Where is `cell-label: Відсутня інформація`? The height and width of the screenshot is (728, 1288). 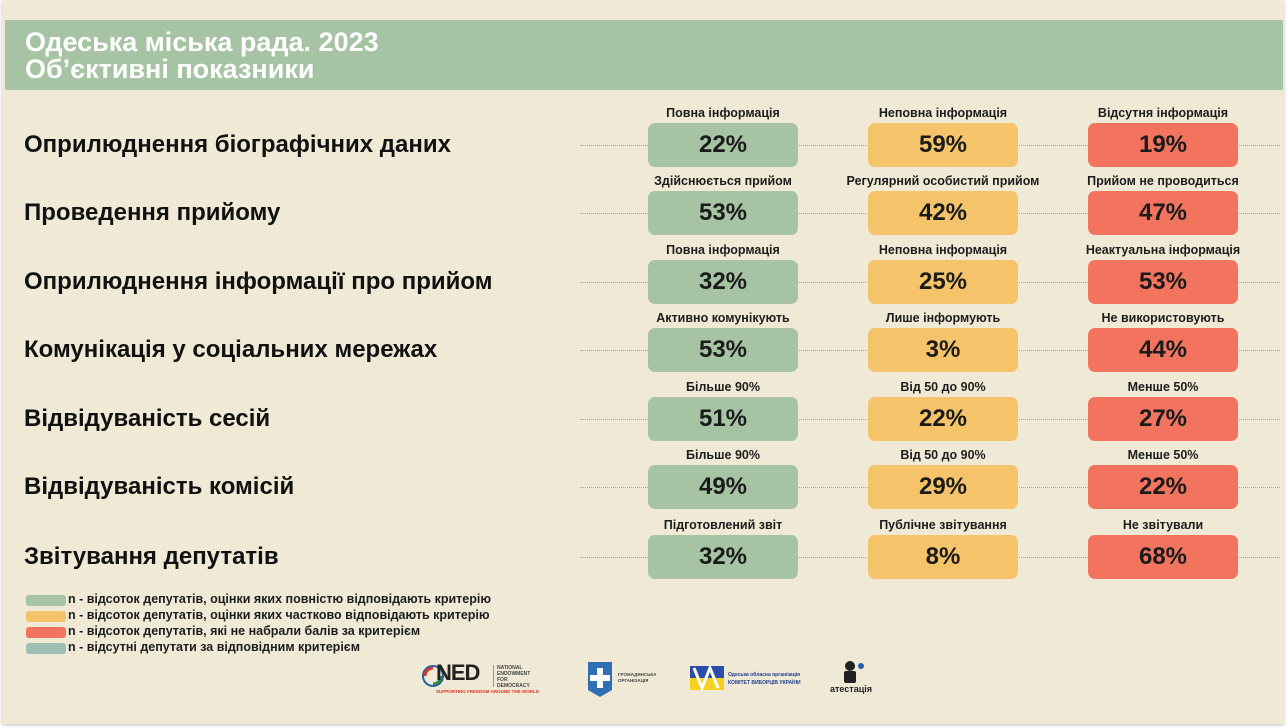 cell-label: Відсутня інформація is located at coordinates (1163, 113).